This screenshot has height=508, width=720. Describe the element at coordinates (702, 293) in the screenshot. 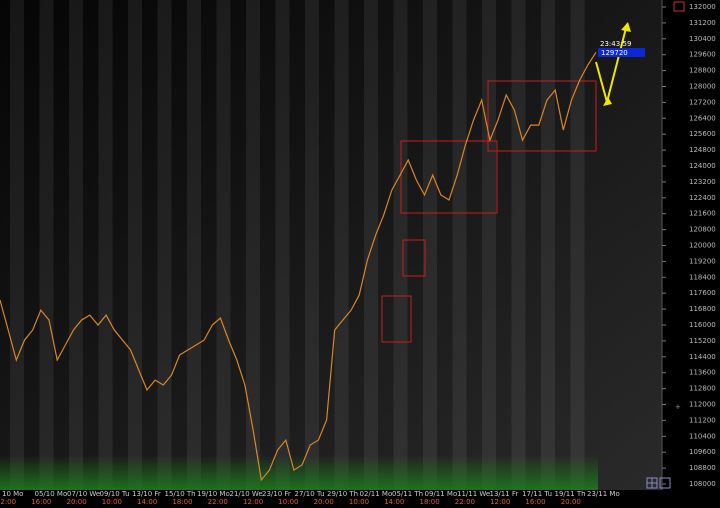

I see `y-tick-label: 117600` at that location.